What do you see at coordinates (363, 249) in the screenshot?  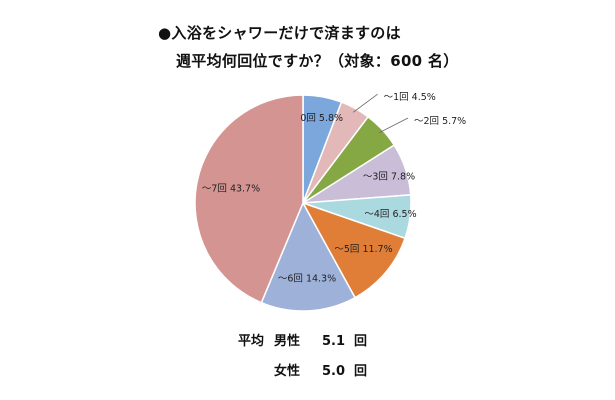 I see `pie-slice-label: ～5回 11.7%` at bounding box center [363, 249].